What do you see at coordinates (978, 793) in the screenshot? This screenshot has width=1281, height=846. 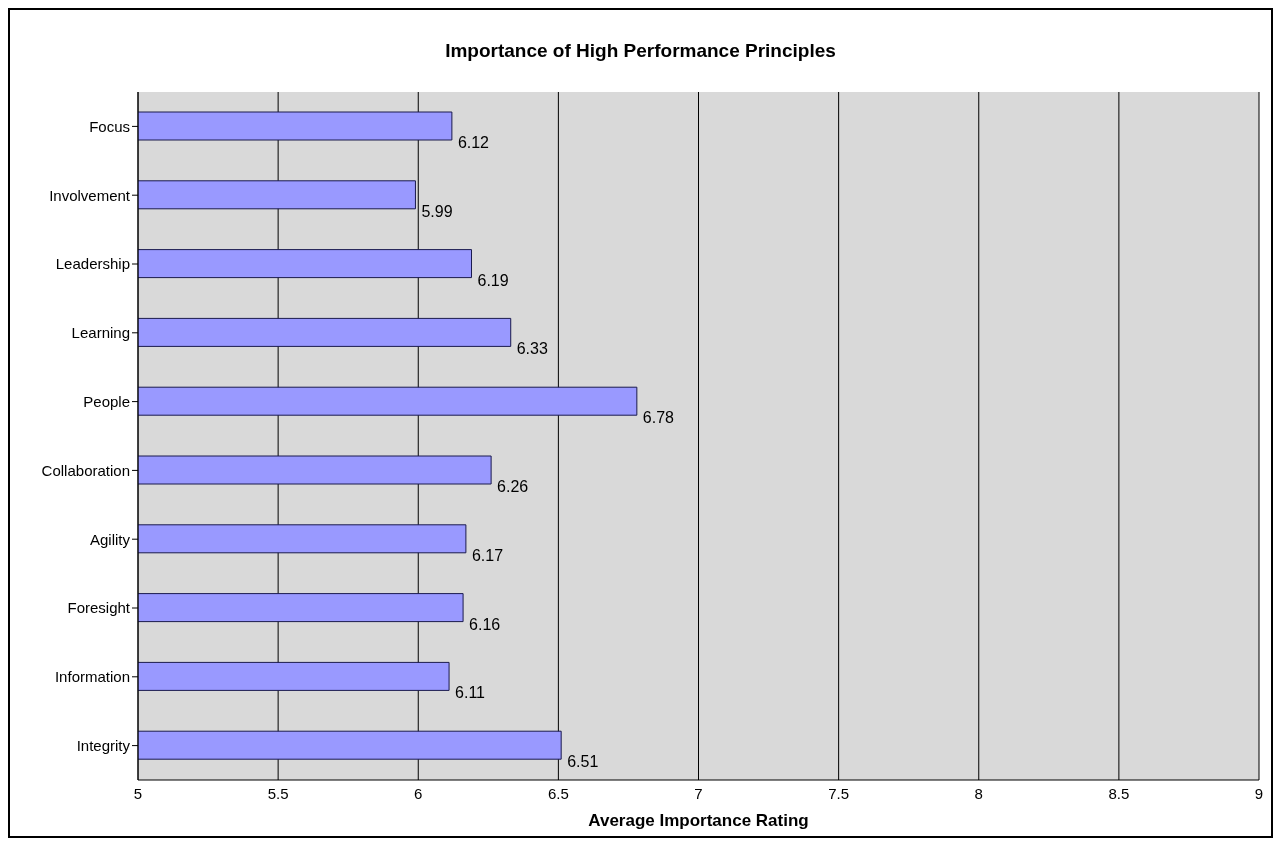 I see `x-tick-label: 8` at bounding box center [978, 793].